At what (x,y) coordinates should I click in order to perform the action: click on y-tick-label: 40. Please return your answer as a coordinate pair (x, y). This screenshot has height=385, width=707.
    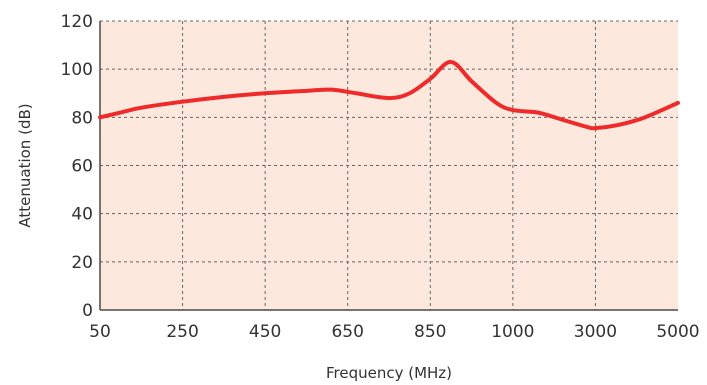
    Looking at the image, I should click on (82, 215).